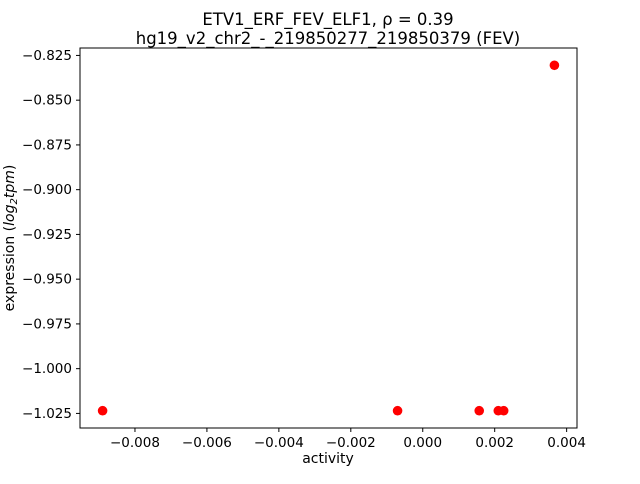  I want to click on chart-title: ETV1_ERF_FEV_ELF1, ρ = 0.39, so click(327, 20).